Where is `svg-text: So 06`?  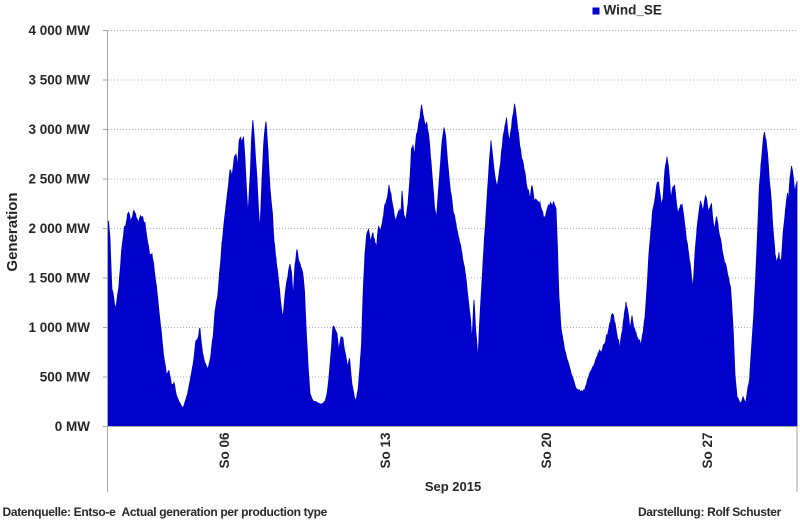 svg-text: So 06 is located at coordinates (224, 450).